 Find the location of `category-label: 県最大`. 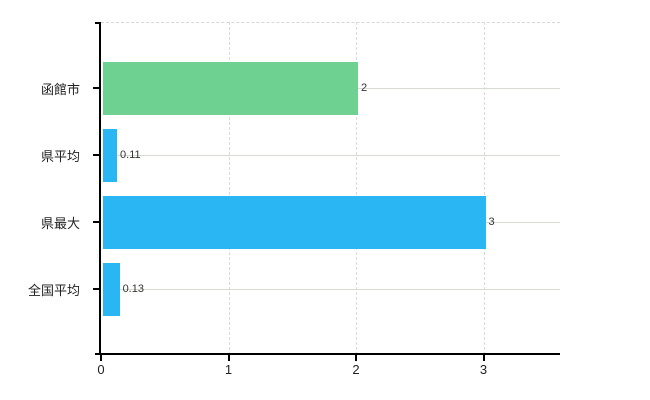

category-label: 県最大 is located at coordinates (60, 223).